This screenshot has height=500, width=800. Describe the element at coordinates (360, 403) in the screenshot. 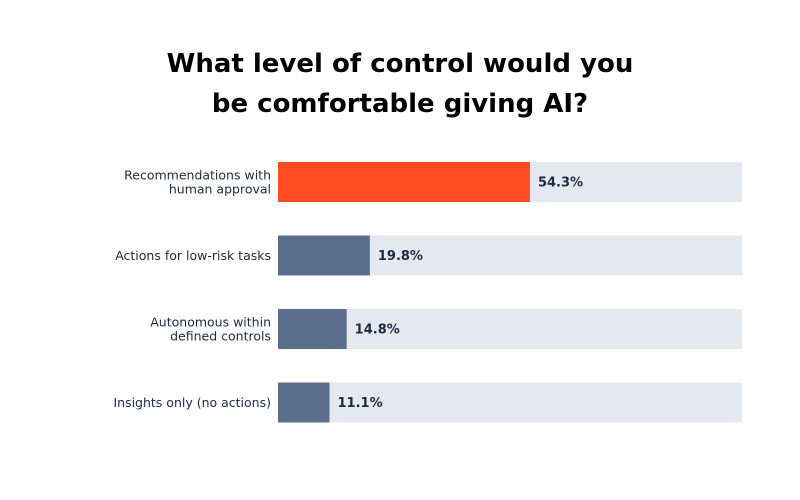

I see `value-label: 11.1%` at that location.